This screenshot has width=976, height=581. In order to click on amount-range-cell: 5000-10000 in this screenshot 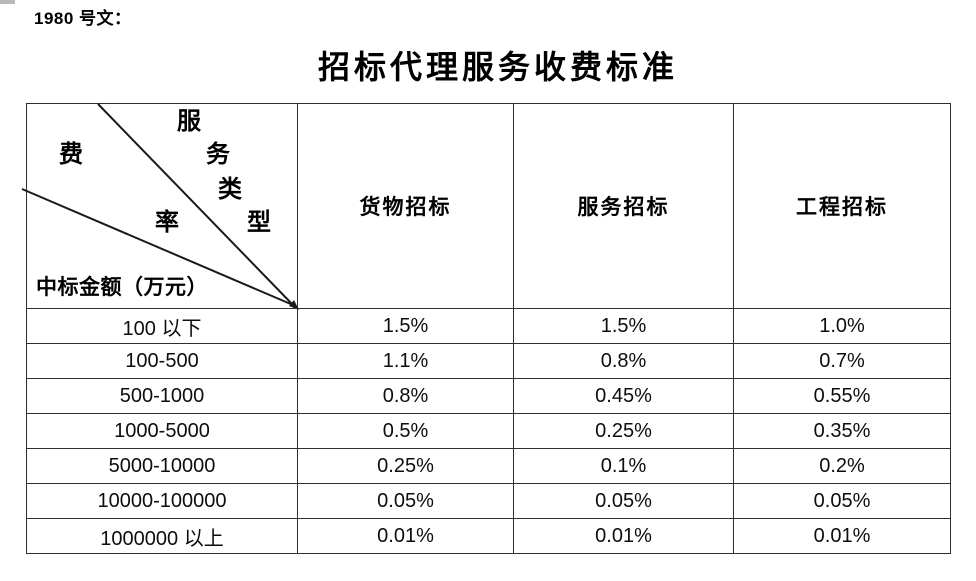, I will do `click(162, 466)`.